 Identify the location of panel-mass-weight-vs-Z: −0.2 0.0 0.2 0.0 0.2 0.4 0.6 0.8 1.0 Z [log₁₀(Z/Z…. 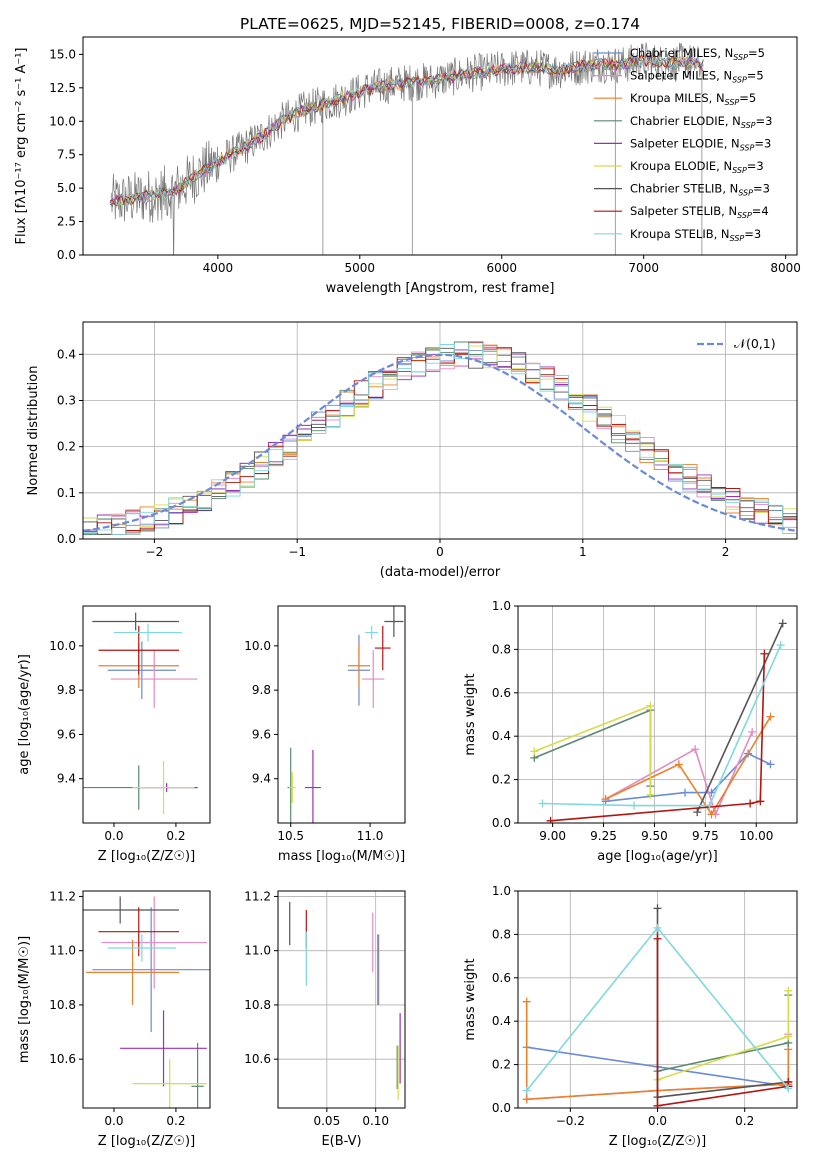
(630, 1016).